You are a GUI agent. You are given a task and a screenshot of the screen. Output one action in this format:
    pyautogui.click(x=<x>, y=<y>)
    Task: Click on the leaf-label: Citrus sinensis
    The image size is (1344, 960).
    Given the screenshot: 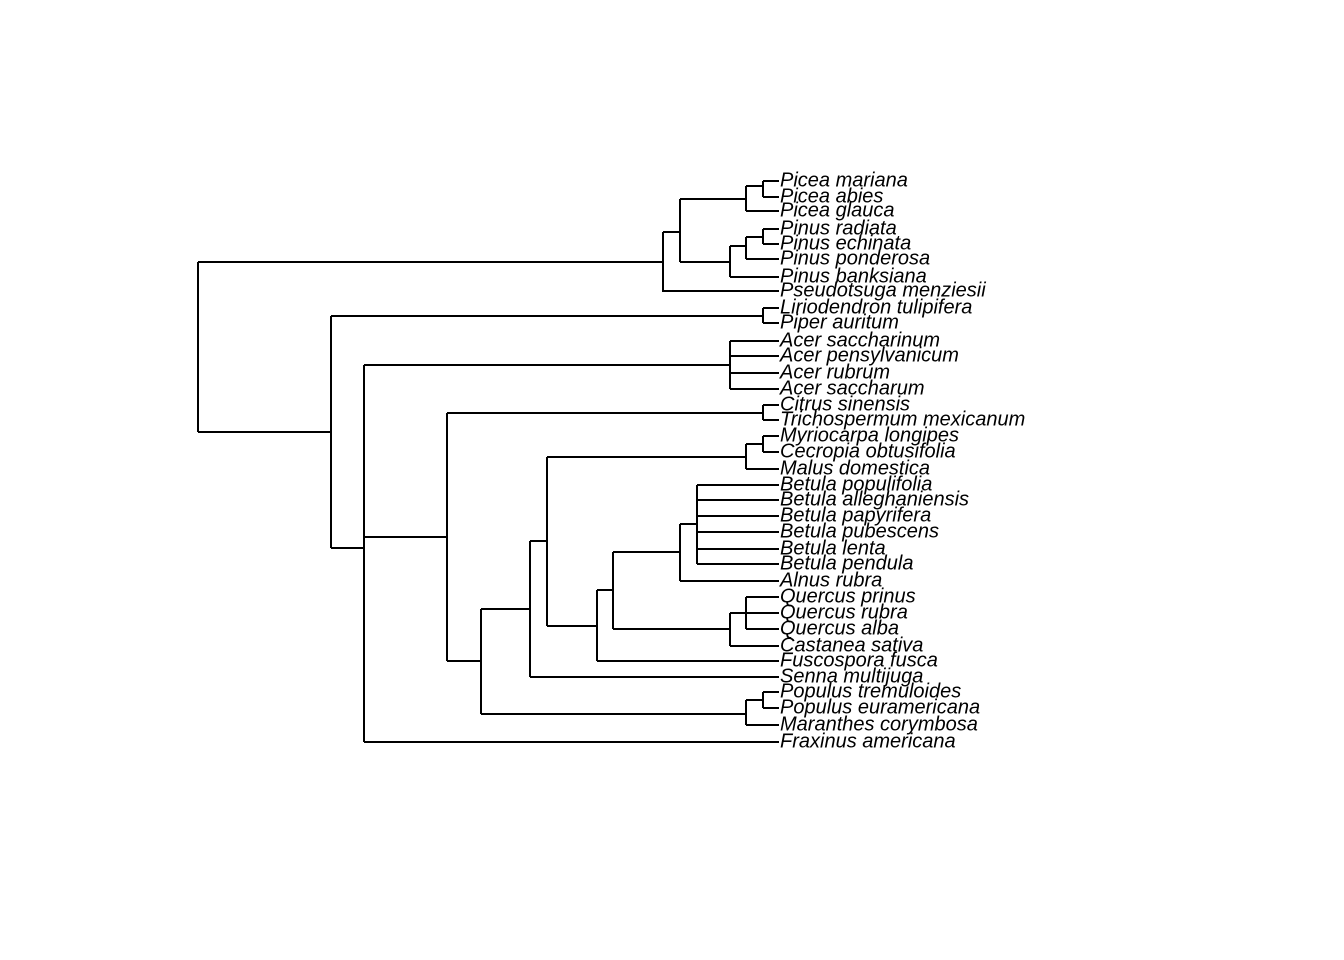 What is the action you would take?
    pyautogui.click(x=845, y=404)
    